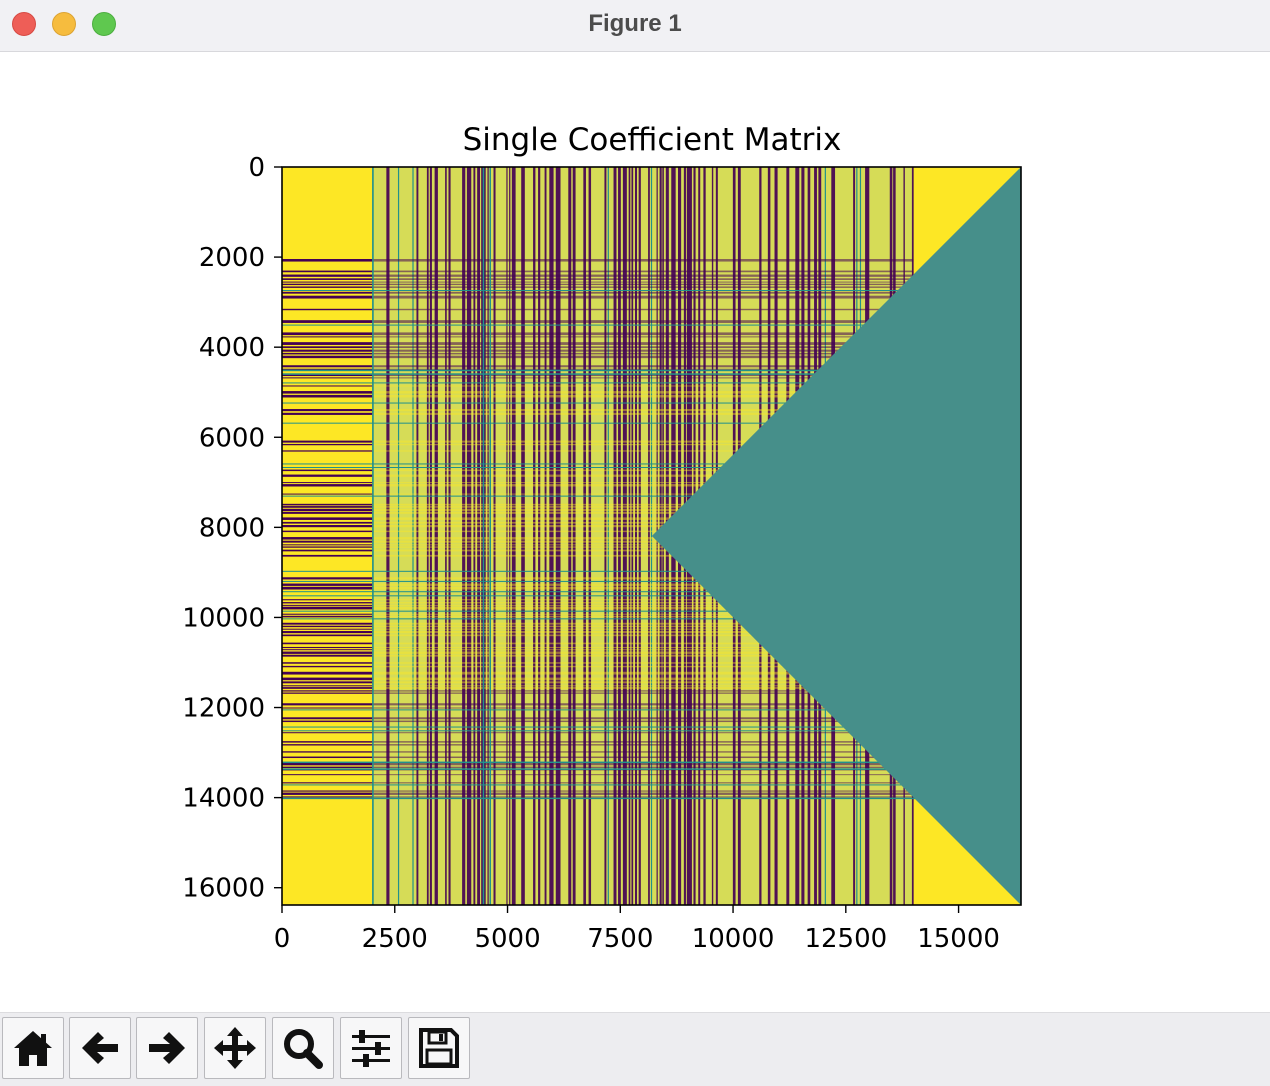  Describe the element at coordinates (235, 1048) in the screenshot. I see `pan-button` at that location.